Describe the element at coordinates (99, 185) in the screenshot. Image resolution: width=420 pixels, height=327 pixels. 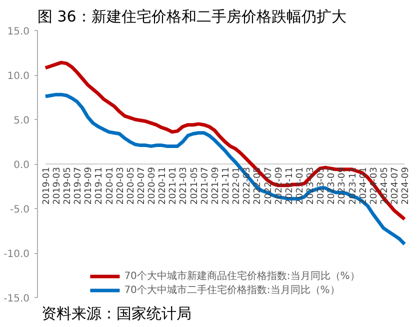
I see `x-tick-label: 2019-11` at that location.